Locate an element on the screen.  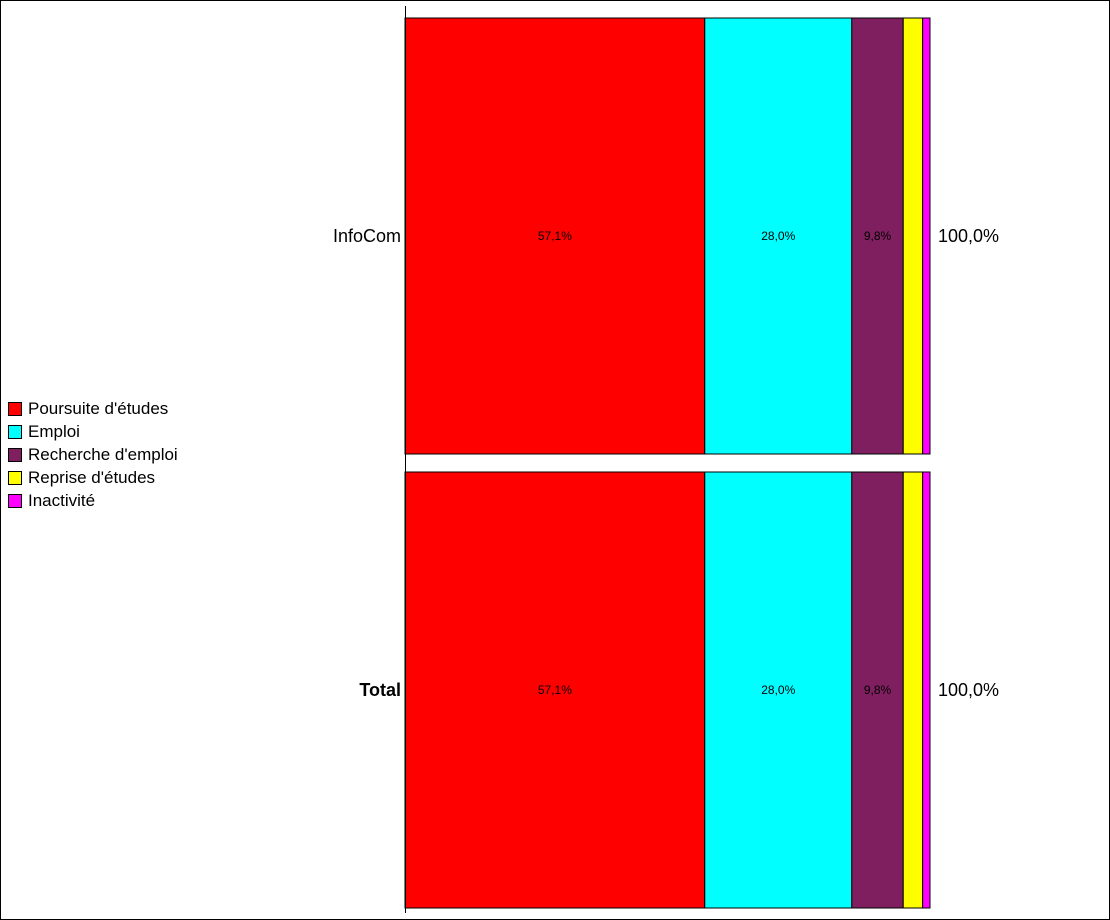
legend-item-5: Inactivité is located at coordinates (93, 500).